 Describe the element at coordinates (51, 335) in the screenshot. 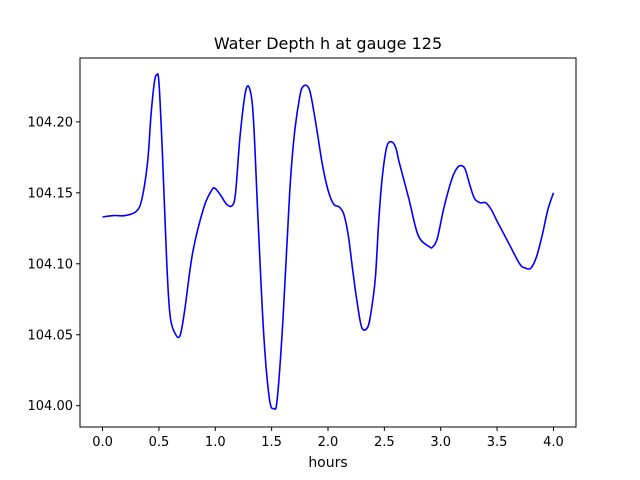

I see `y-tick-label: 104.05` at that location.